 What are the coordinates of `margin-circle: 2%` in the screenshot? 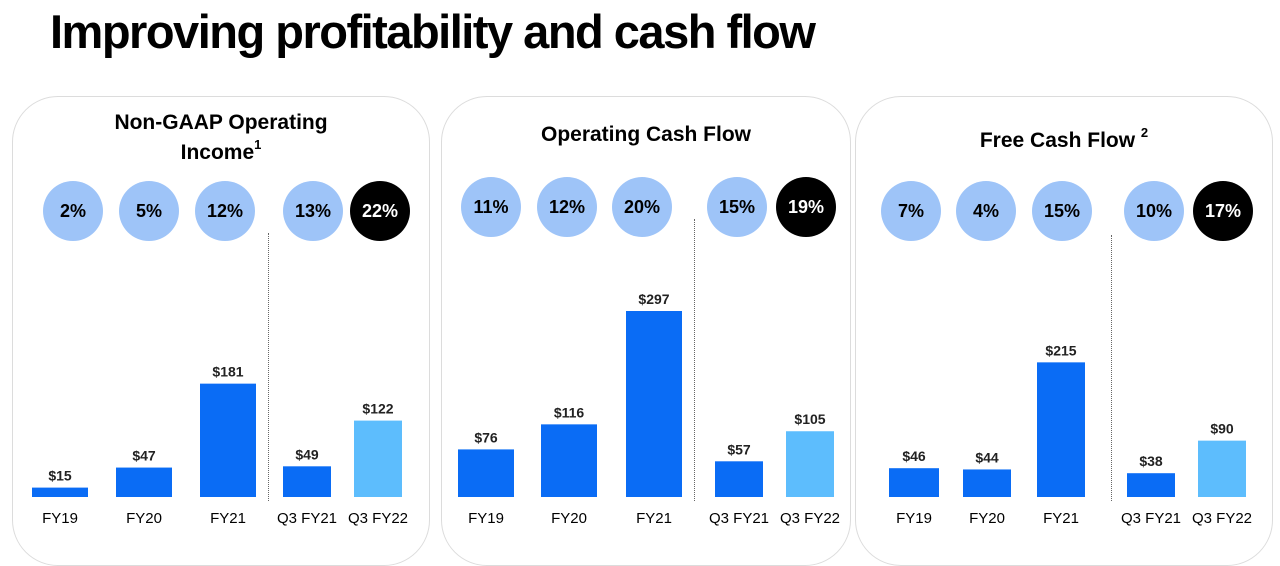 It's located at (73, 211).